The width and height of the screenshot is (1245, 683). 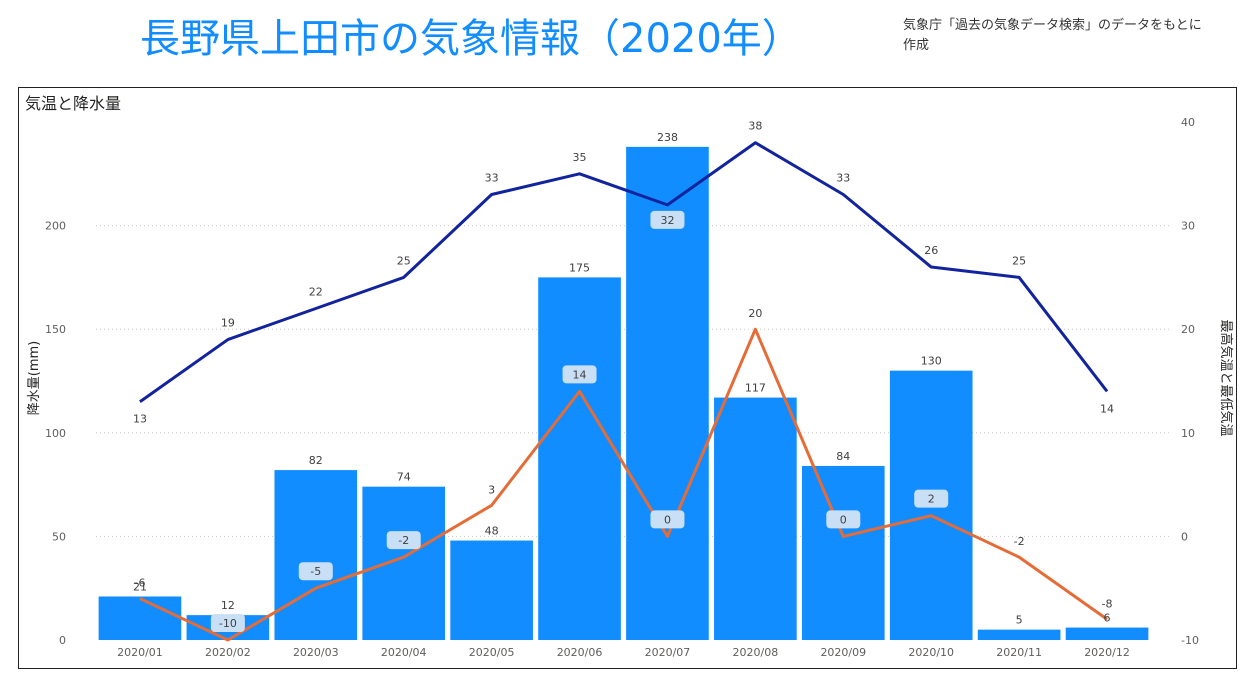 What do you see at coordinates (471, 39) in the screenshot?
I see `page-title: 長野県上田市の気象情報（2020年）` at bounding box center [471, 39].